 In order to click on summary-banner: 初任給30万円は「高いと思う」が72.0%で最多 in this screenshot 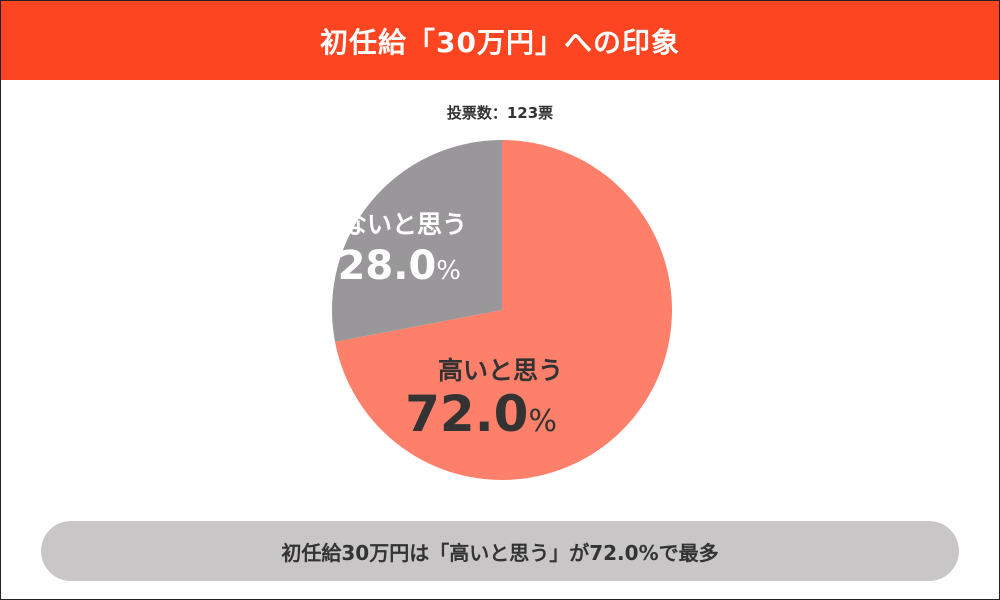, I will do `click(500, 551)`.